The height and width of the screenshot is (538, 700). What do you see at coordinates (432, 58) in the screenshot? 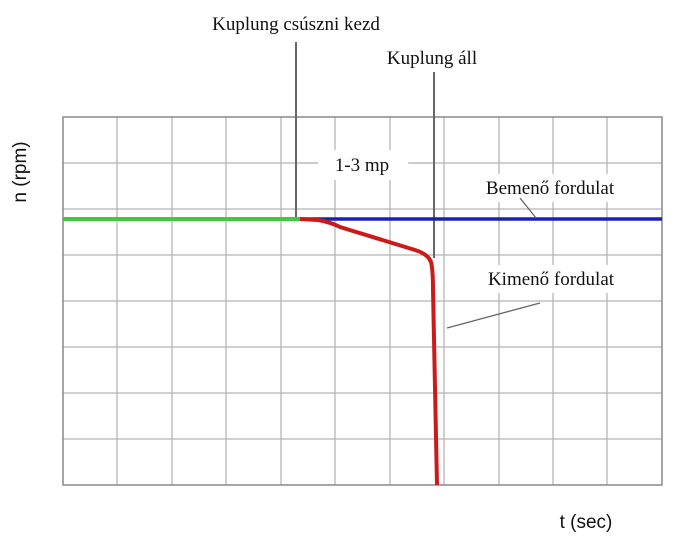
I see `annotation: Kuplung áll` at bounding box center [432, 58].